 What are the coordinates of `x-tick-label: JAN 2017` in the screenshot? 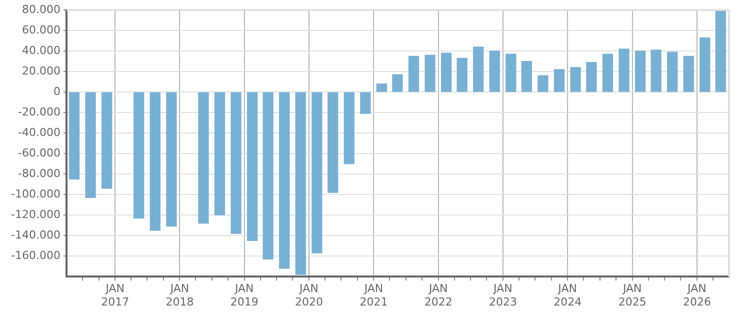 It's located at (115, 295).